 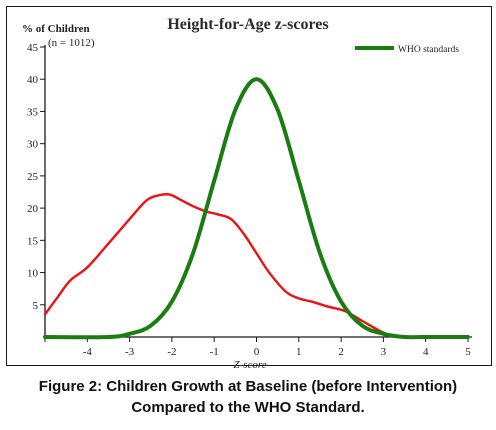 I want to click on y-tick-label: 25, so click(x=33, y=177).